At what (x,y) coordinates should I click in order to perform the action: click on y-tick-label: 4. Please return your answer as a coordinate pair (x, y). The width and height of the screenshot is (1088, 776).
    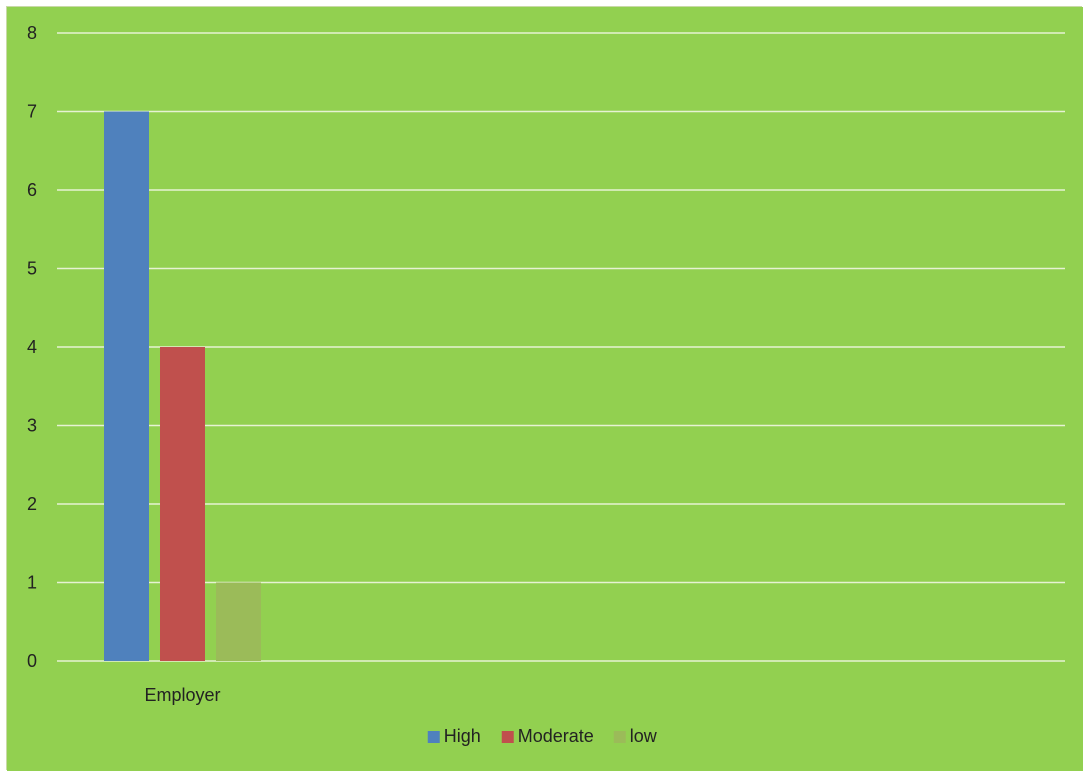
    Looking at the image, I should click on (32, 347).